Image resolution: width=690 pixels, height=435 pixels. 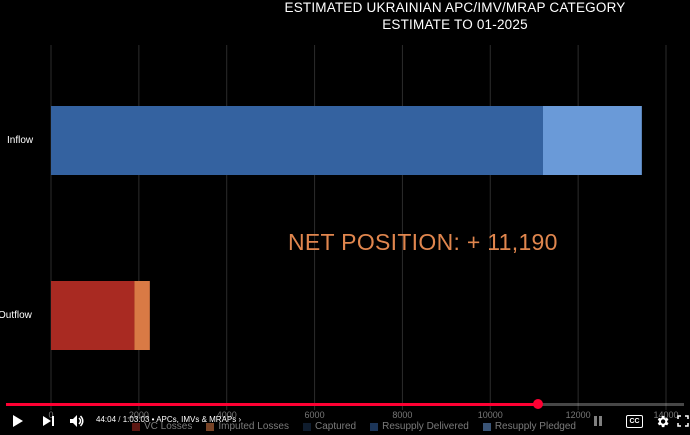 I want to click on pause-overlay, so click(x=598, y=421).